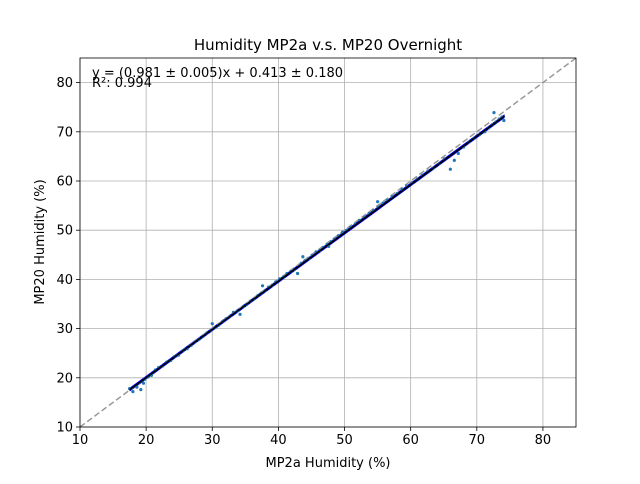 The width and height of the screenshot is (640, 484). What do you see at coordinates (64, 83) in the screenshot?
I see `y-tick-label: 80` at bounding box center [64, 83].